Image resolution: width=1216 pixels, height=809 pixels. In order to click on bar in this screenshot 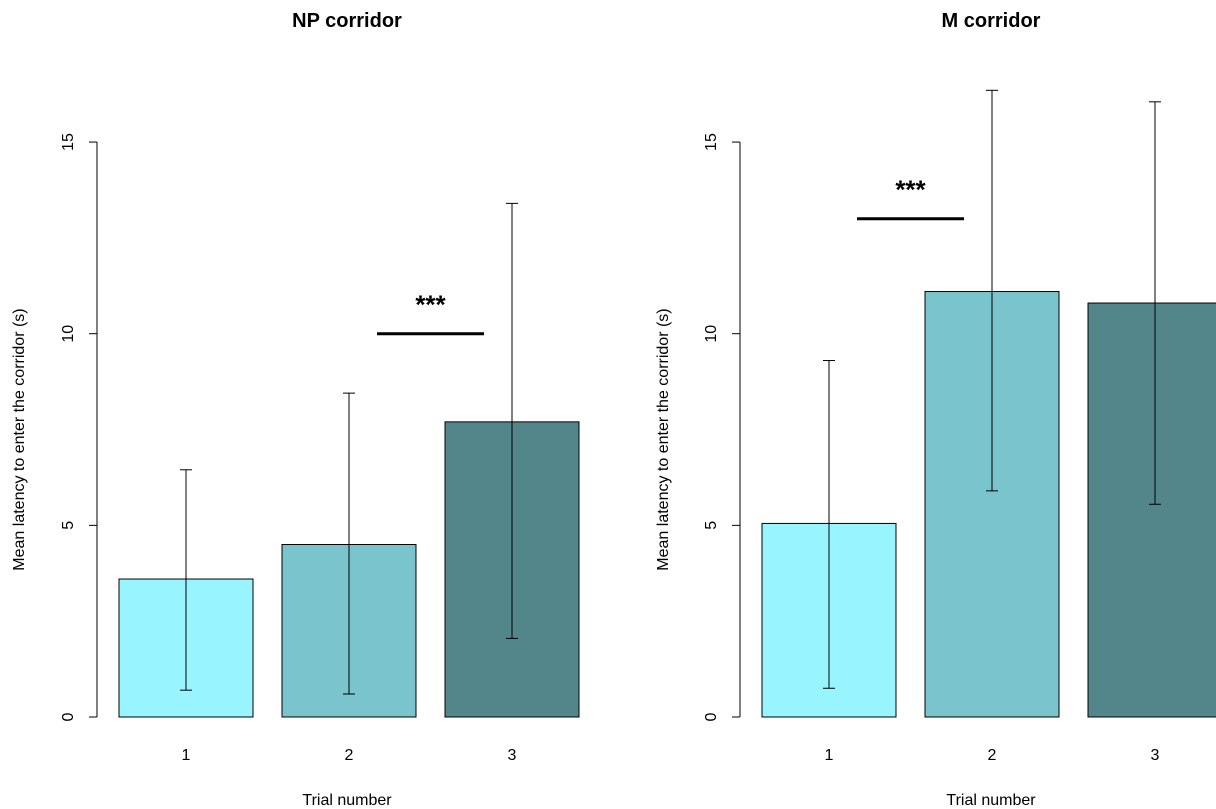, I will do `click(1151, 510)`.